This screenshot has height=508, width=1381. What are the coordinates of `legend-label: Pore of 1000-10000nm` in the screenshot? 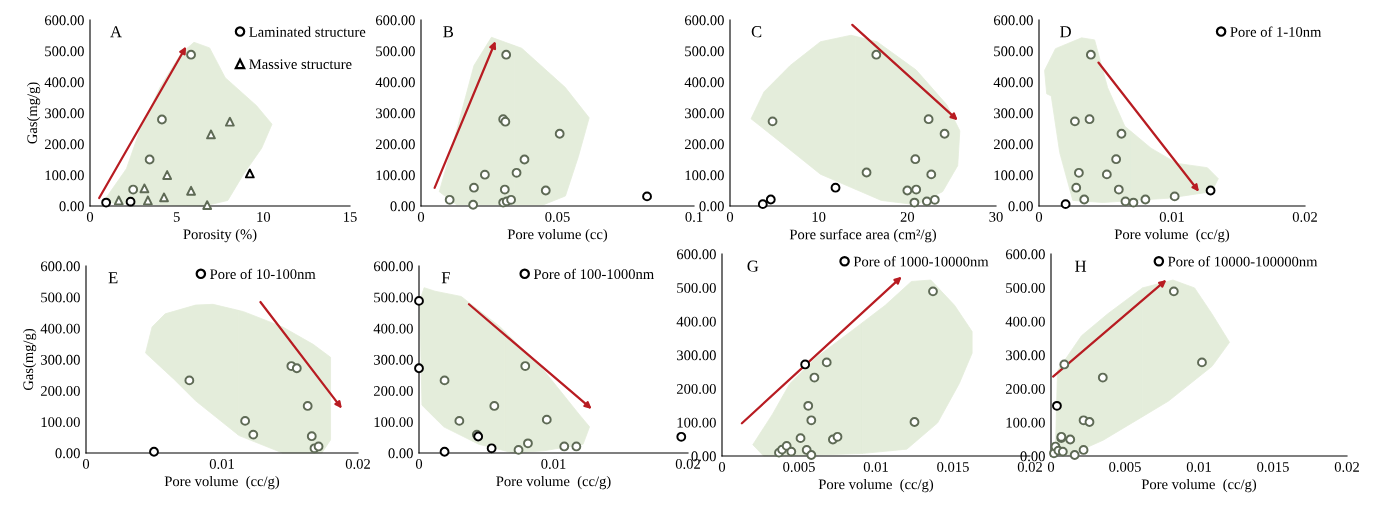 It's located at (921, 261).